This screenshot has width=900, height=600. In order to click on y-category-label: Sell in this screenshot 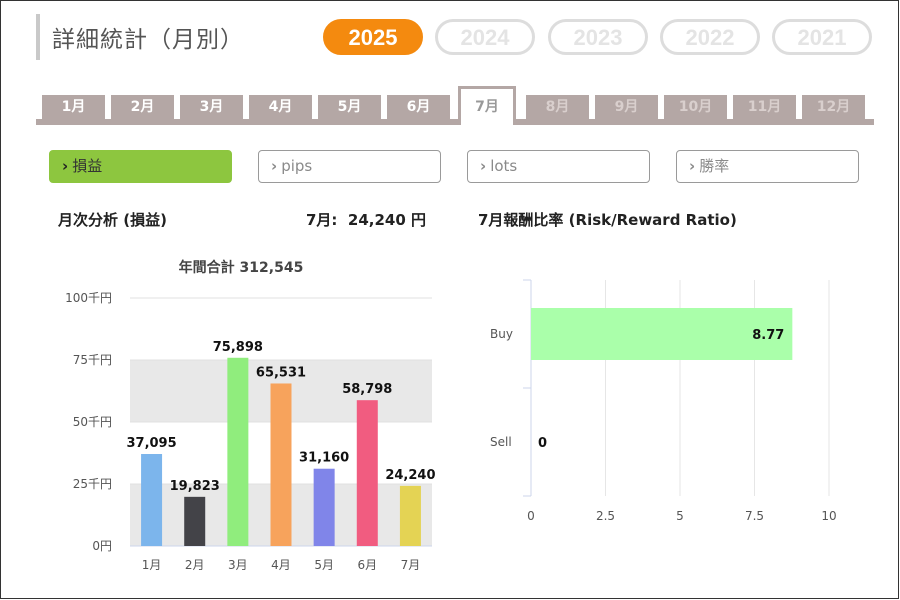, I will do `click(501, 442)`.